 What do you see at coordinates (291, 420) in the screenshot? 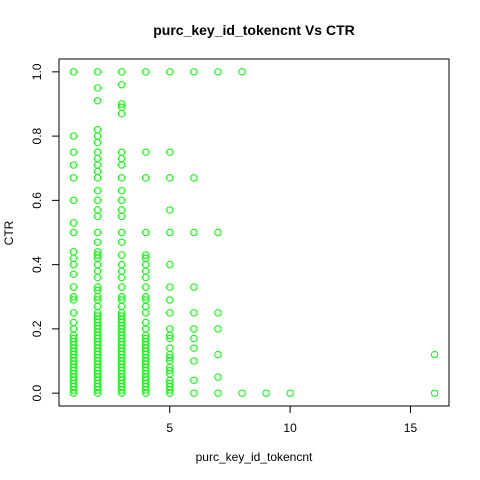
I see `x-axis: 5 10 15` at bounding box center [291, 420].